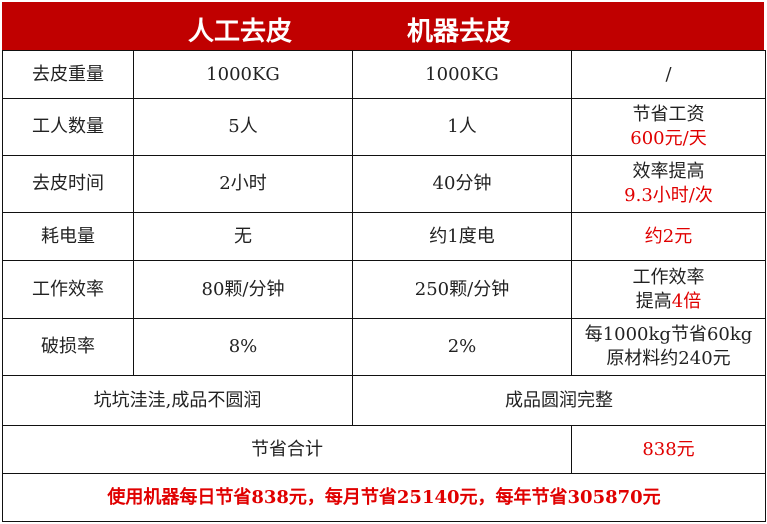 The width and height of the screenshot is (767, 524). Describe the element at coordinates (668, 358) in the screenshot. I see `note-text: 原材料约240元` at that location.